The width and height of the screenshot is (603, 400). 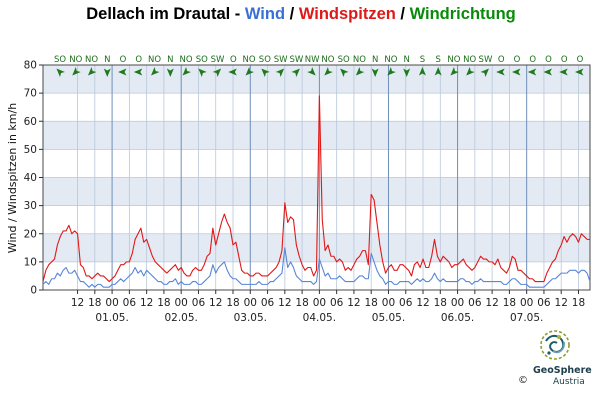 What do you see at coordinates (562, 370) in the screenshot?
I see `brand-name: GeoSphere` at bounding box center [562, 370].